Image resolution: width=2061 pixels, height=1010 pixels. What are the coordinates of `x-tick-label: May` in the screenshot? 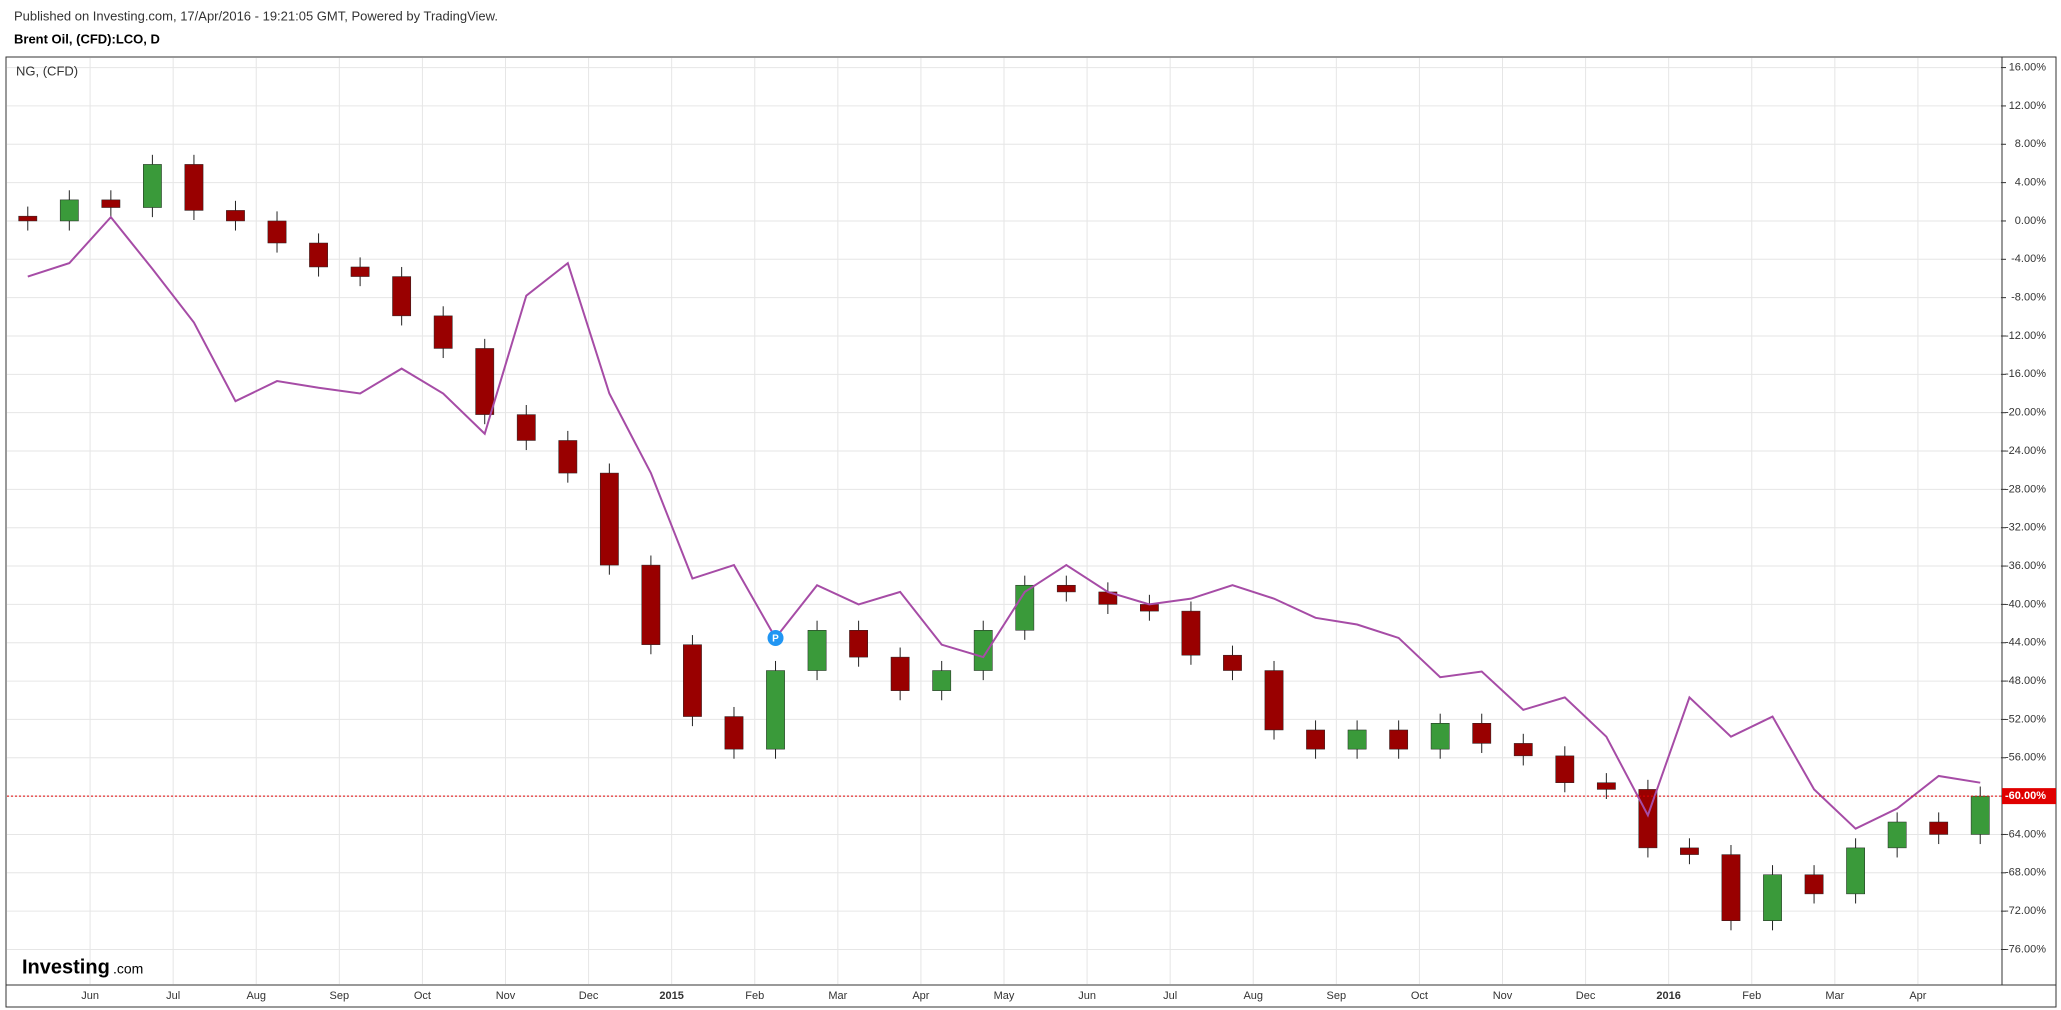 It's located at (1004, 996).